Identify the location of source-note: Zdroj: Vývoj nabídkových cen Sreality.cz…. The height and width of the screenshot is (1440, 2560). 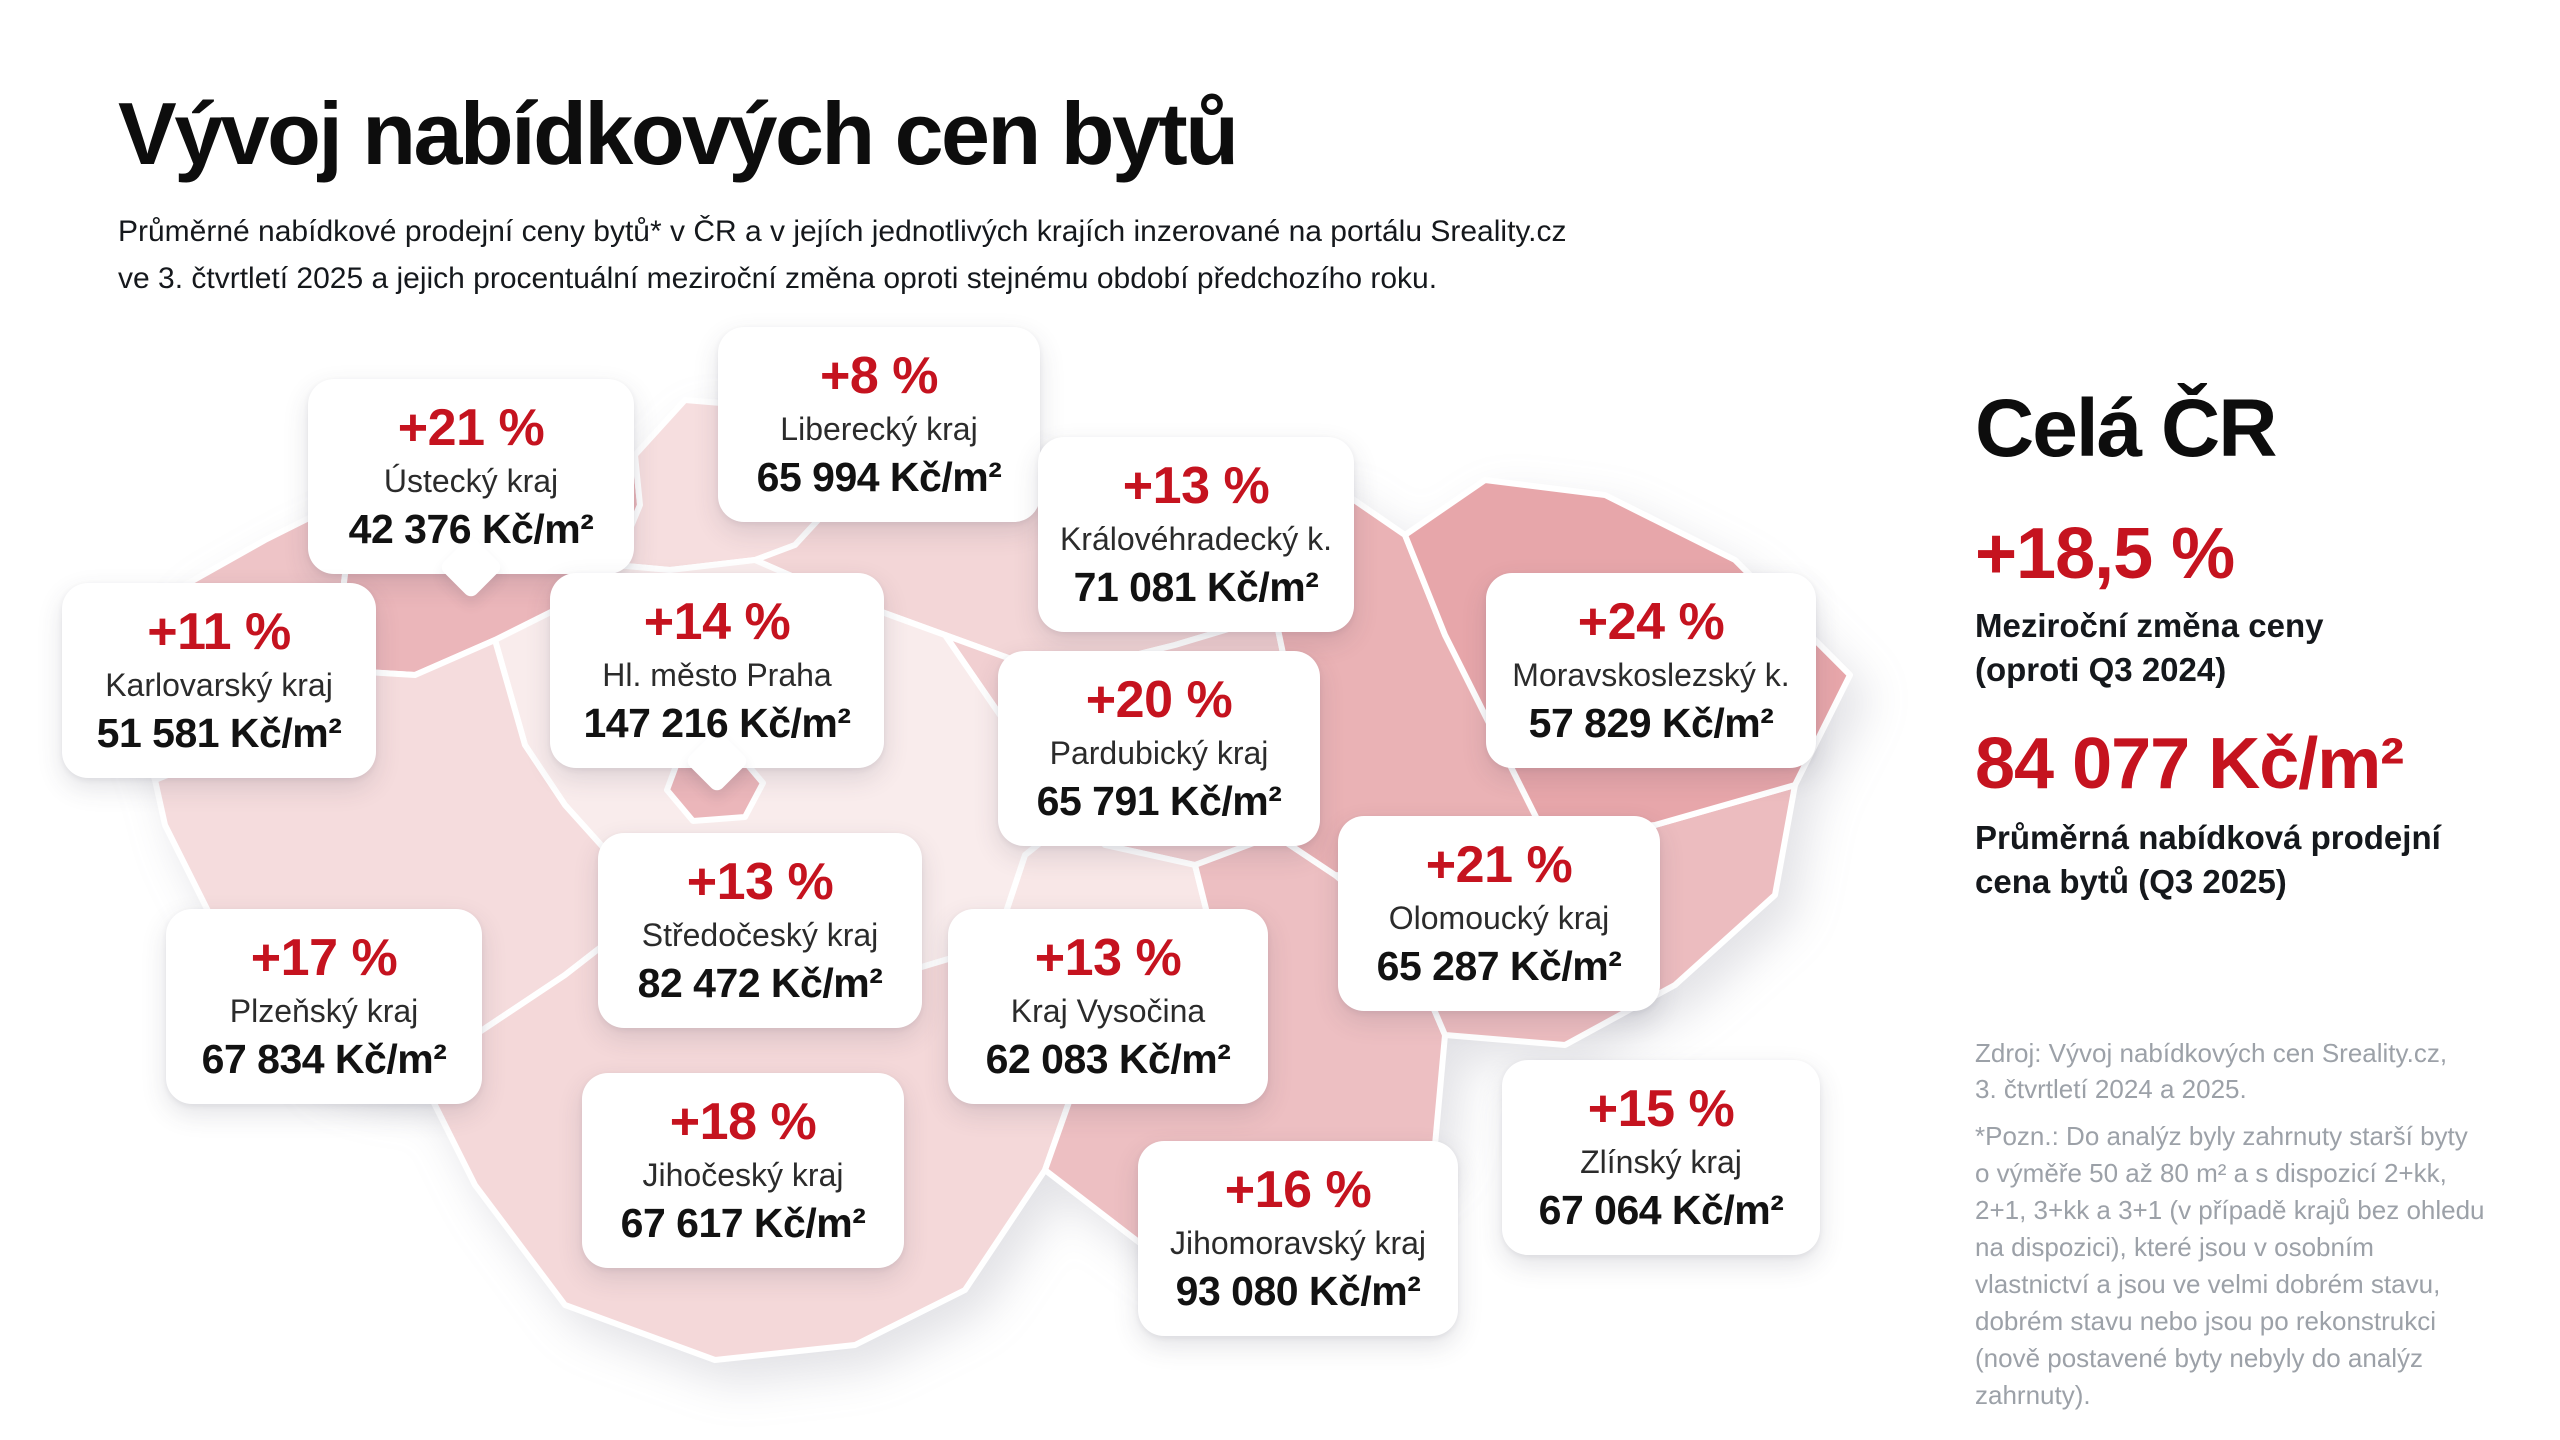
(2211, 1071).